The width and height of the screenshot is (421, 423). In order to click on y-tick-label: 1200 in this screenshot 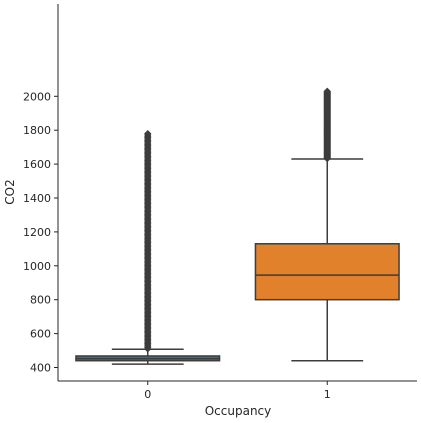, I will do `click(37, 232)`.